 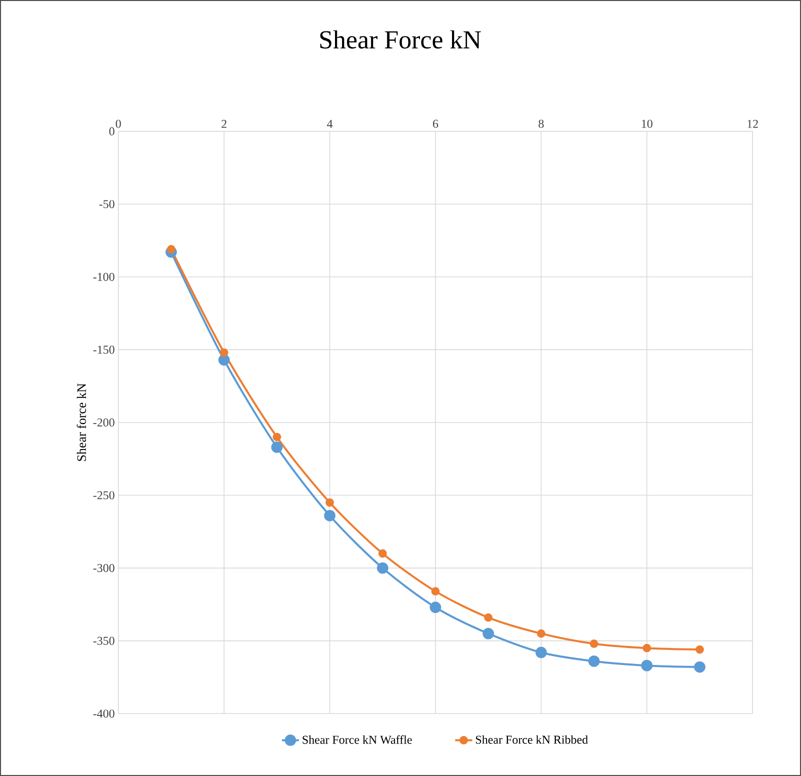 I want to click on x-tick-label: 8, so click(x=541, y=124).